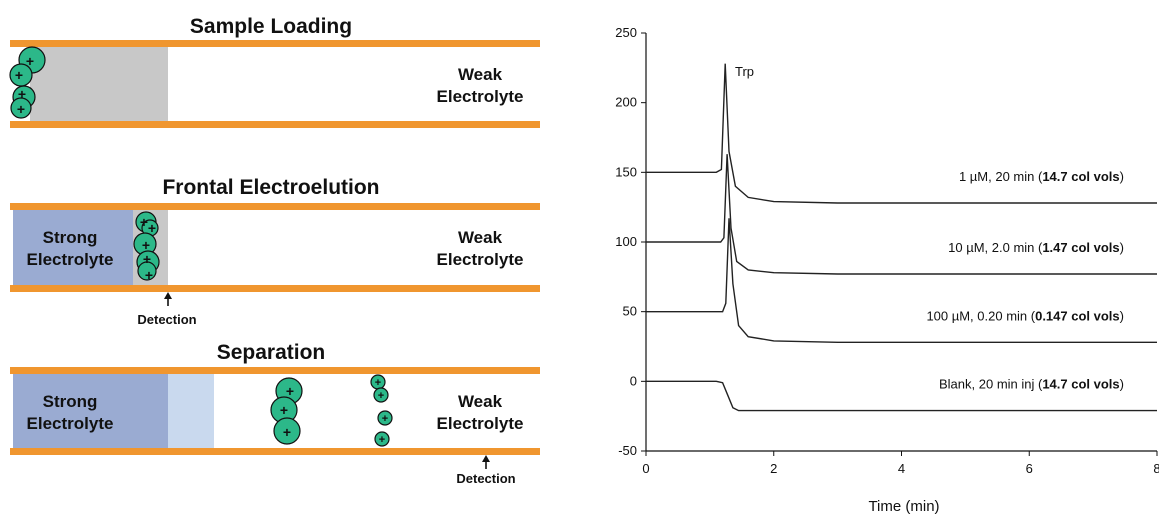 The width and height of the screenshot is (1159, 517). What do you see at coordinates (191, 411) in the screenshot?
I see `transition-zone` at bounding box center [191, 411].